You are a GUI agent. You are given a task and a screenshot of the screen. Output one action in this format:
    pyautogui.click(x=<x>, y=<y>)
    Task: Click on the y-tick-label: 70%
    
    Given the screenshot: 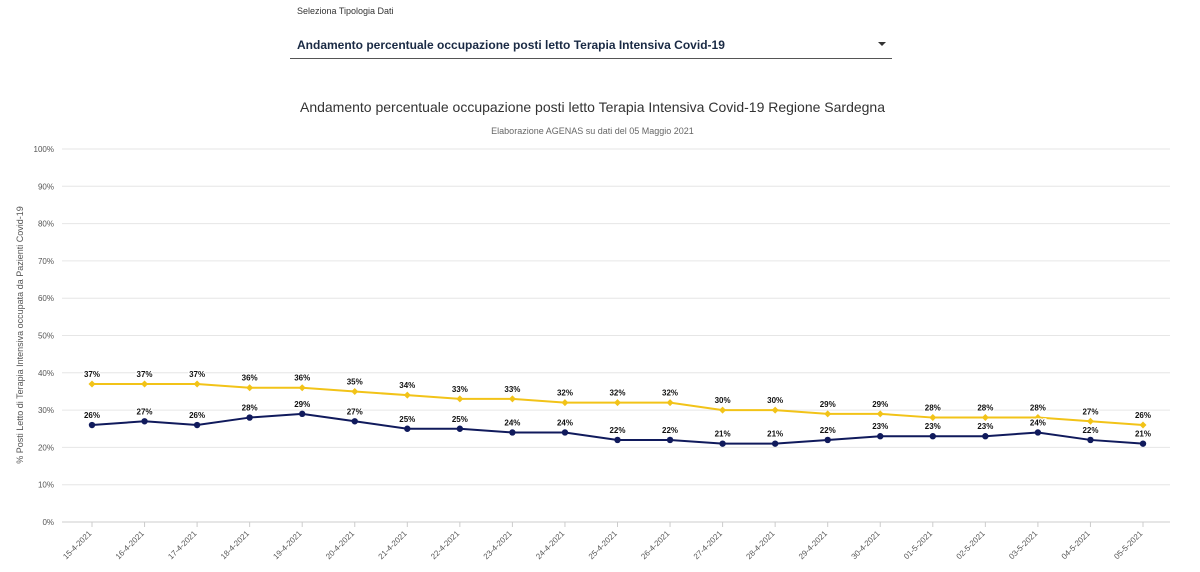 What is the action you would take?
    pyautogui.click(x=46, y=261)
    